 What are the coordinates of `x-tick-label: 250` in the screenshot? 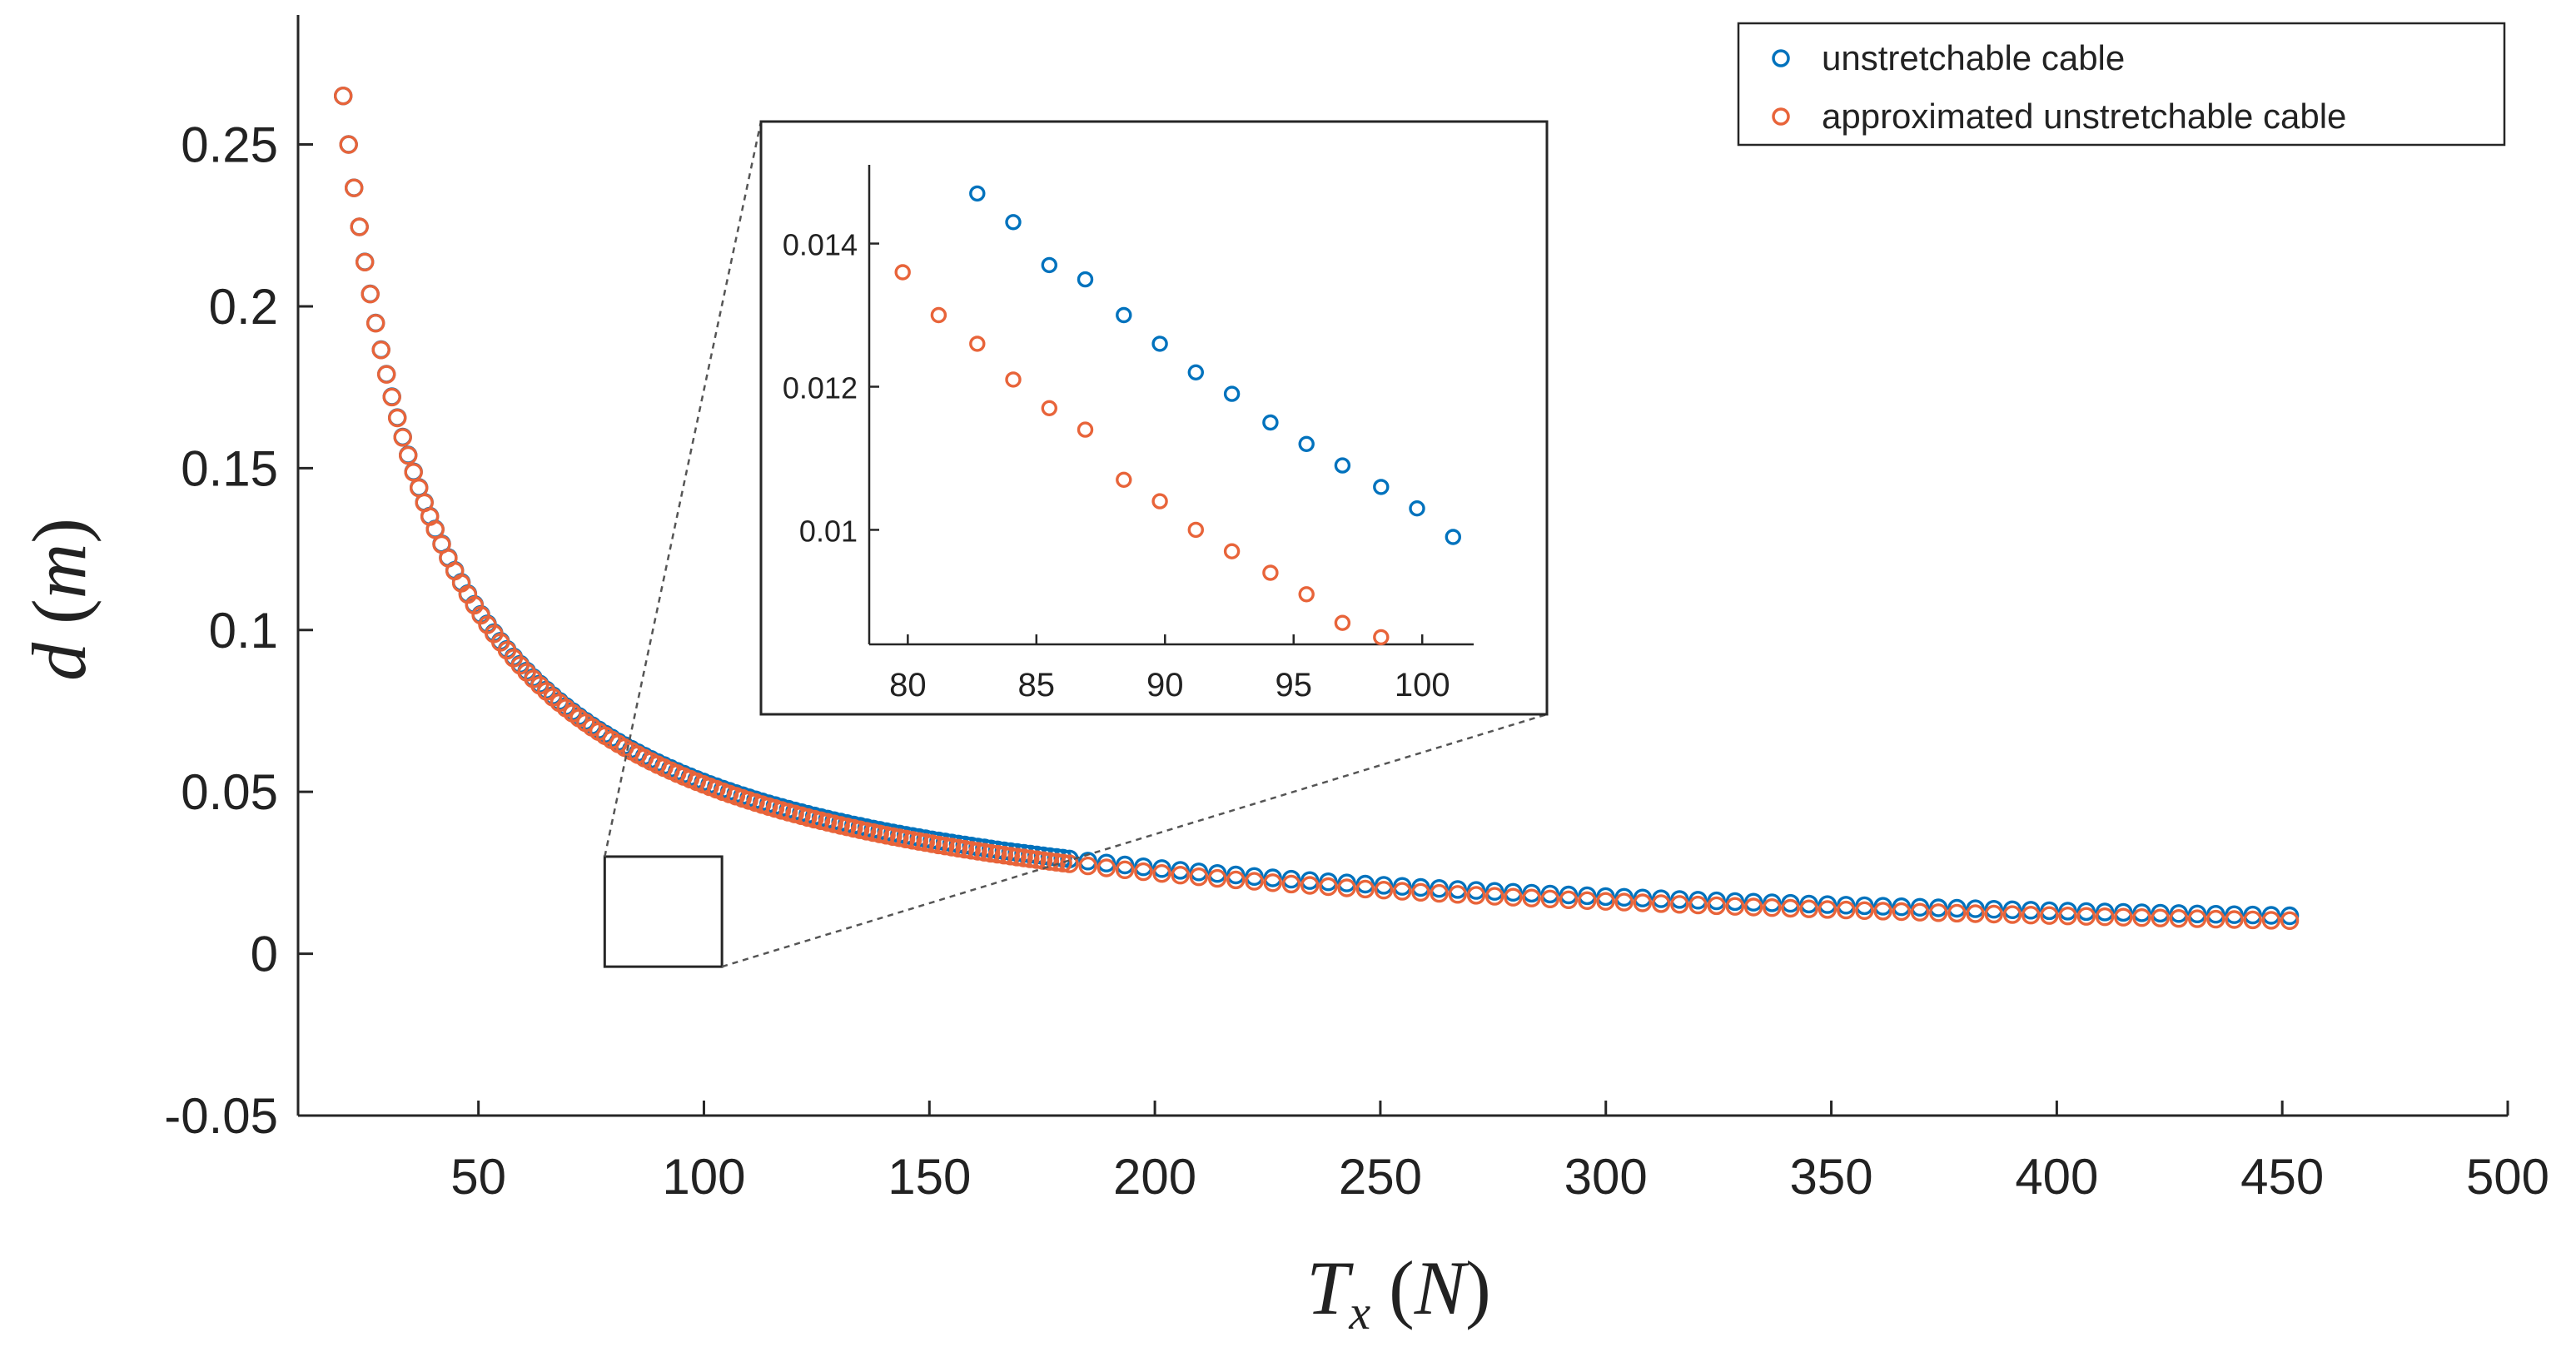 It's located at (1380, 1177).